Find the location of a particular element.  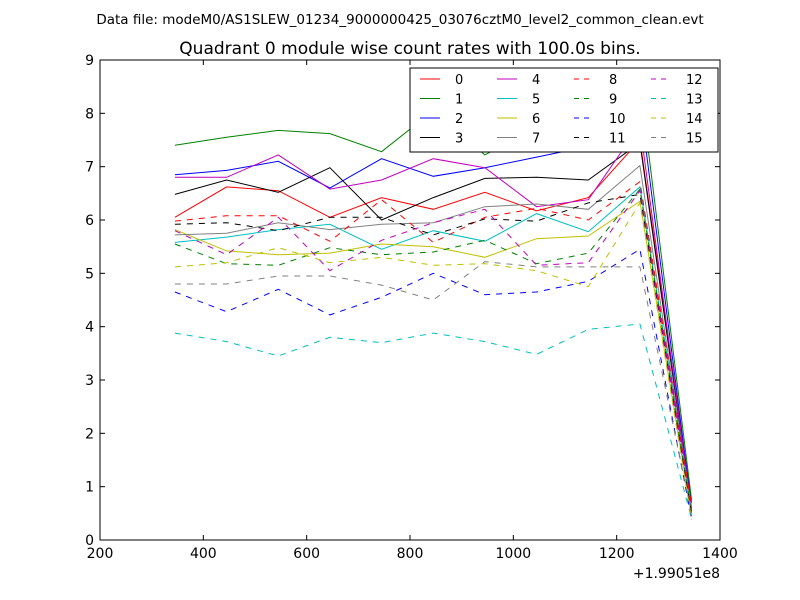

y-tick-label: 4 is located at coordinates (89, 328).